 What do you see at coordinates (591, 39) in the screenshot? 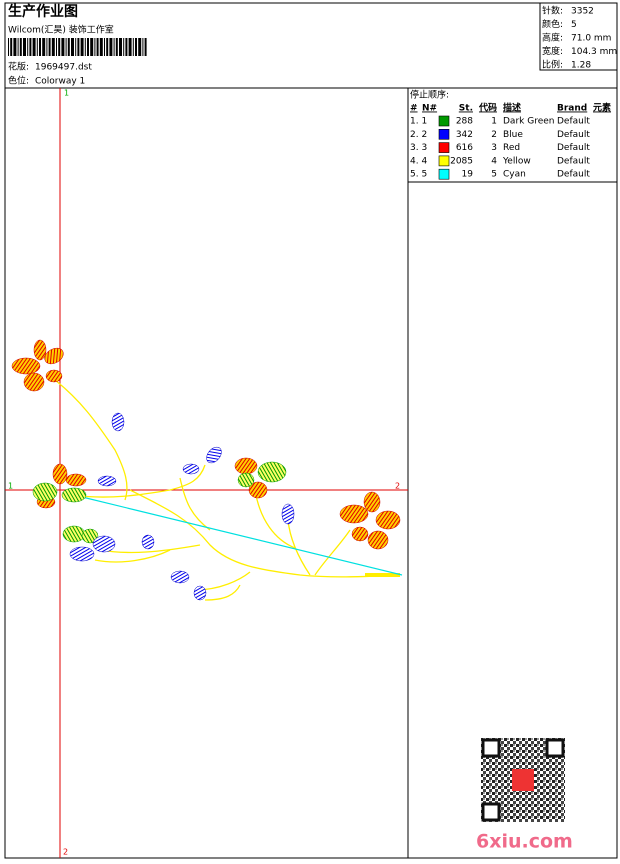
I see `info-value: 71.0 mm` at bounding box center [591, 39].